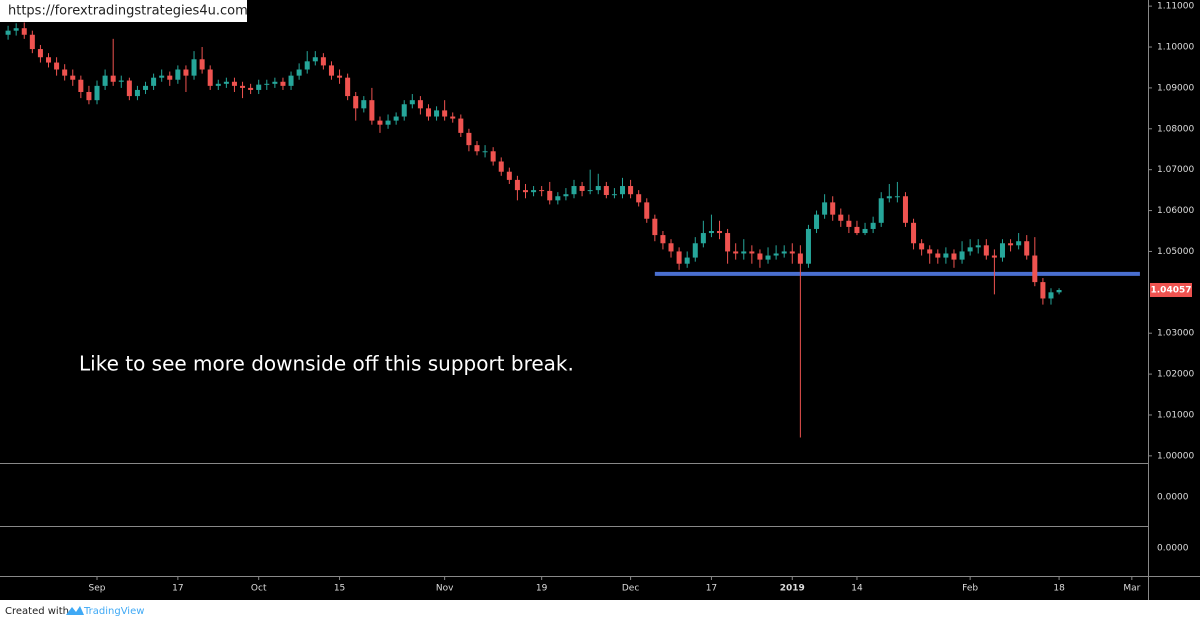 This screenshot has width=1200, height=629. I want to click on y-tick-label: 1.10000, so click(1175, 48).